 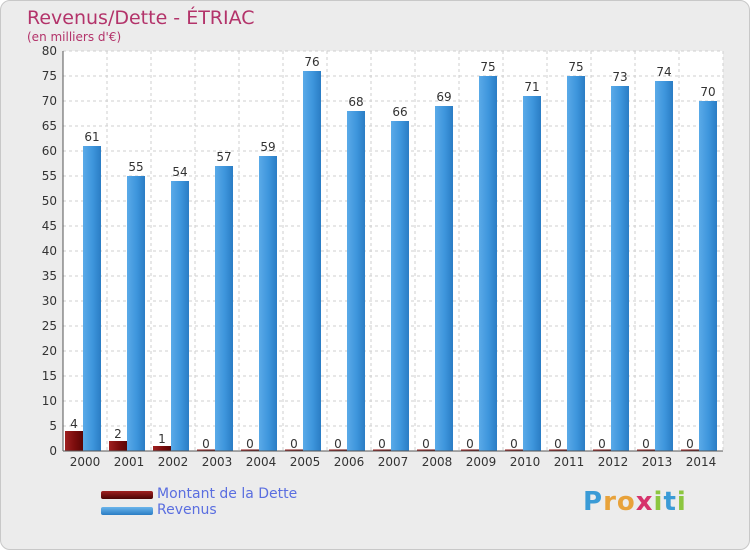 I want to click on x-tick-label: 2003, so click(x=217, y=462).